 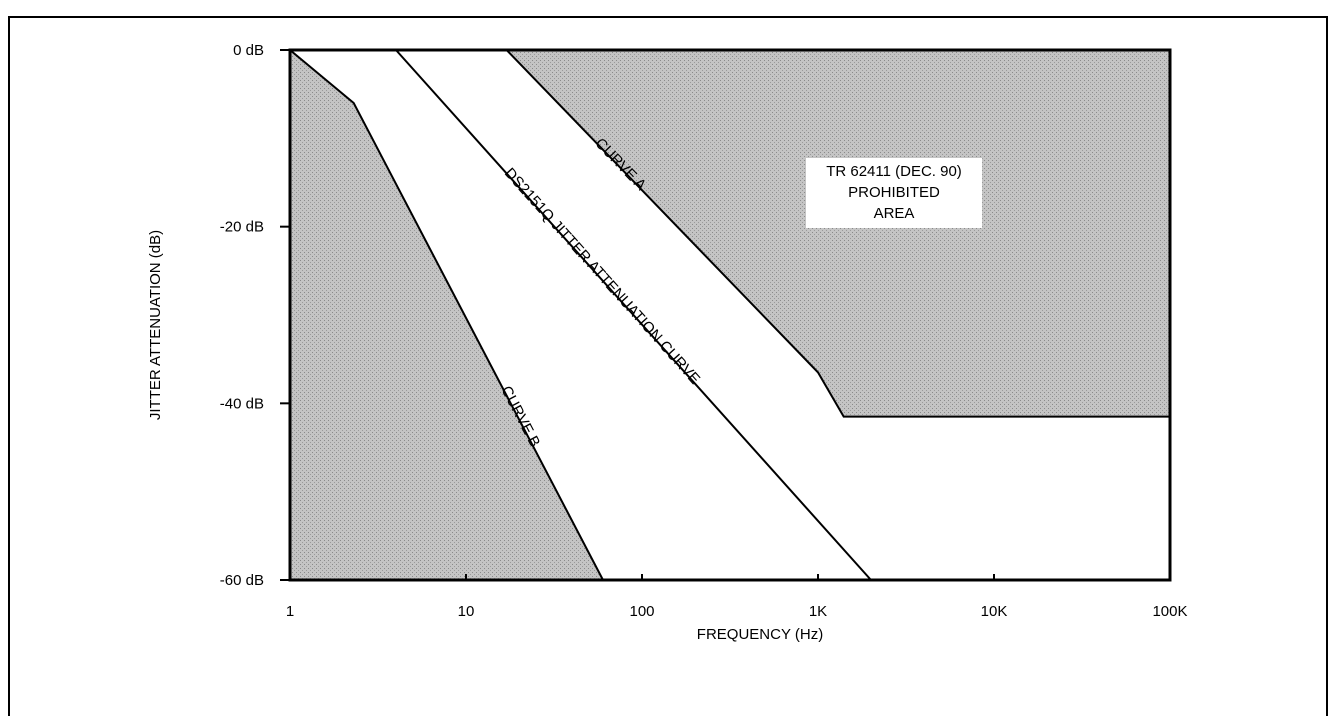 I want to click on x-tick-label: 1, so click(x=290, y=611).